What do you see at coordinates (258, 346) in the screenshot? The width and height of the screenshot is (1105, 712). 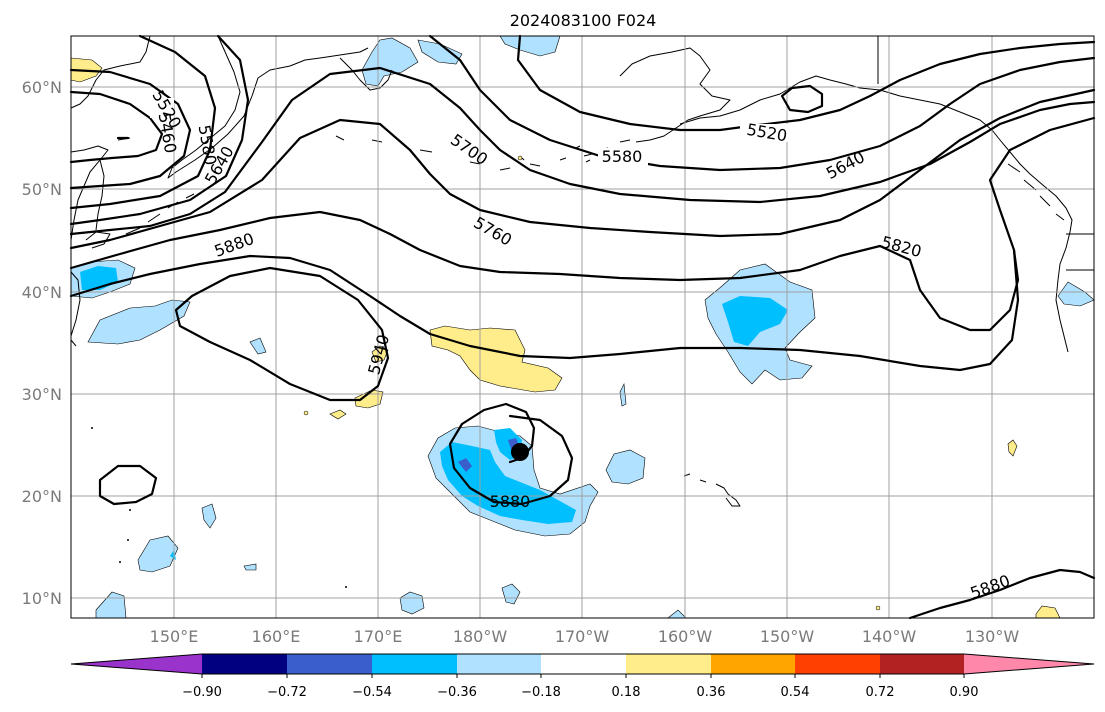 I see `anomaly-negative-small5` at bounding box center [258, 346].